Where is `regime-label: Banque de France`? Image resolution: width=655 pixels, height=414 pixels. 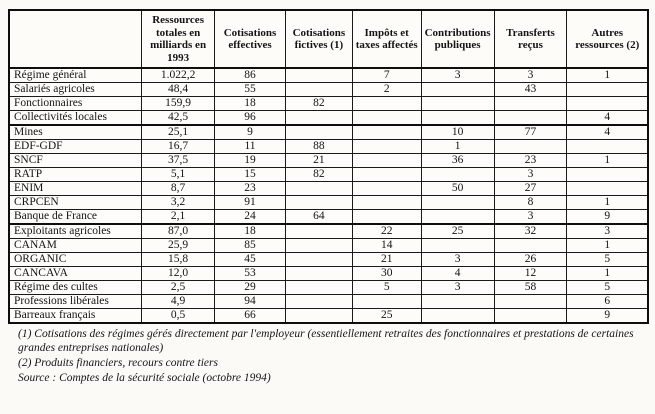
regime-label: Banque de France is located at coordinates (75, 217).